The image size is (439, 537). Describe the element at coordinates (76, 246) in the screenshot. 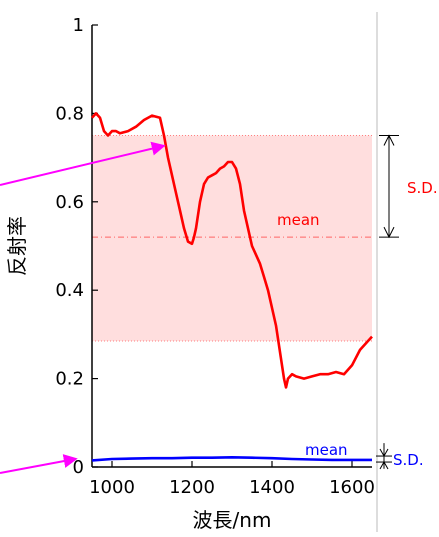

I see `y-ticks: 0 0.2 0.4 0.6 0.8 1` at that location.